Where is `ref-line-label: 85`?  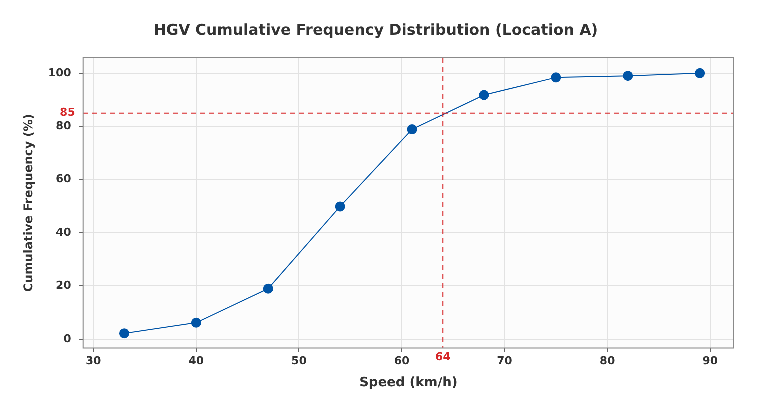 ref-line-label: 85 is located at coordinates (68, 113).